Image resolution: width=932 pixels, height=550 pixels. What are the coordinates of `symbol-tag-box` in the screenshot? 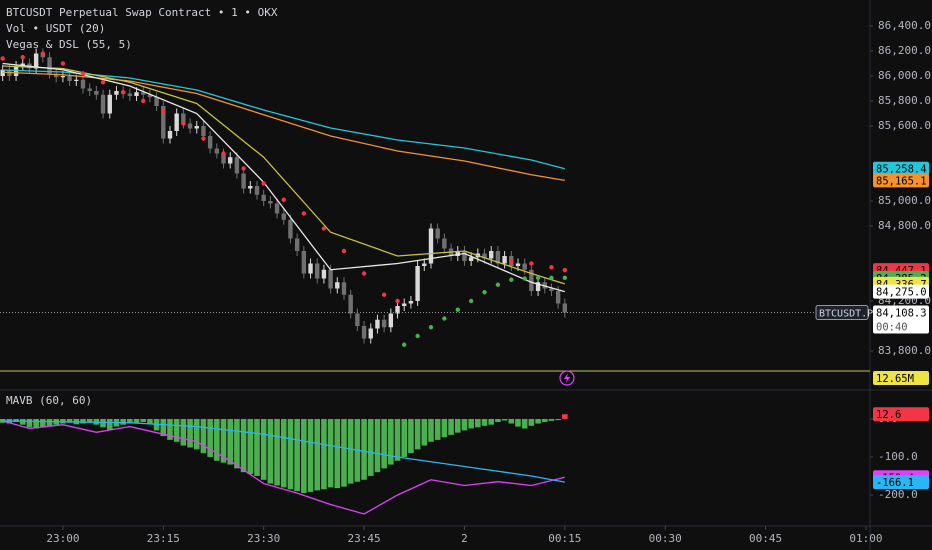 It's located at (842, 312).